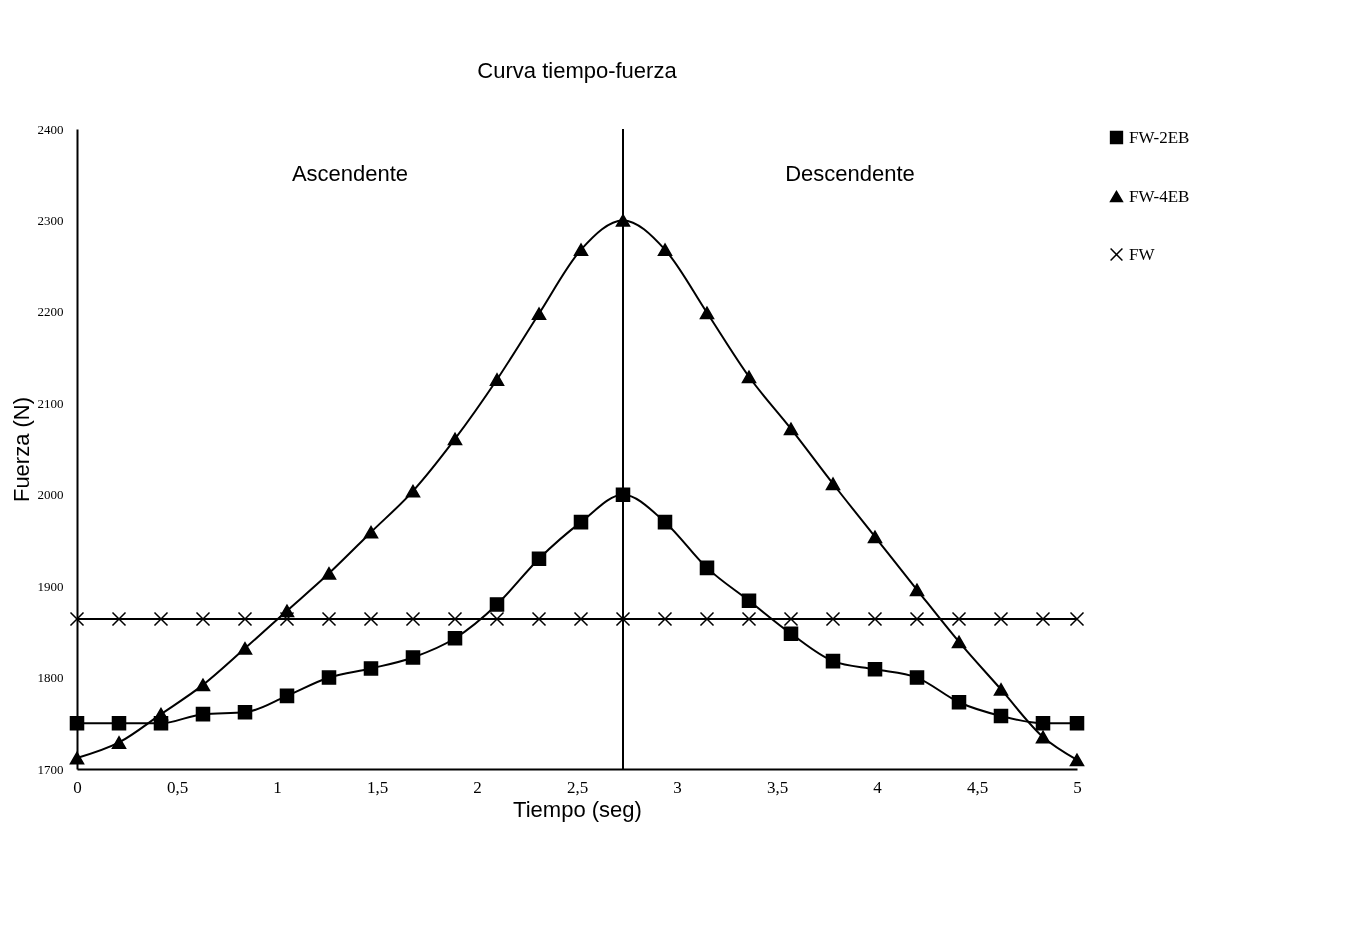  I want to click on x-tick-label: 4,5, so click(977, 787).